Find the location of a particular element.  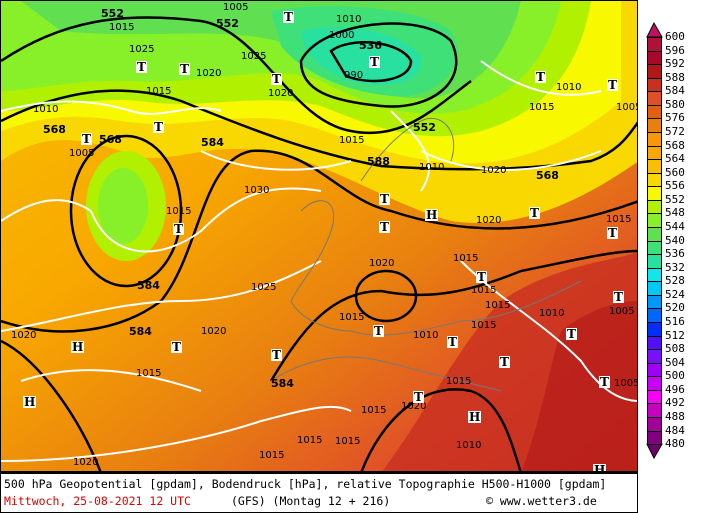

shading-cutoff-low-core is located at coordinates (123, 206).